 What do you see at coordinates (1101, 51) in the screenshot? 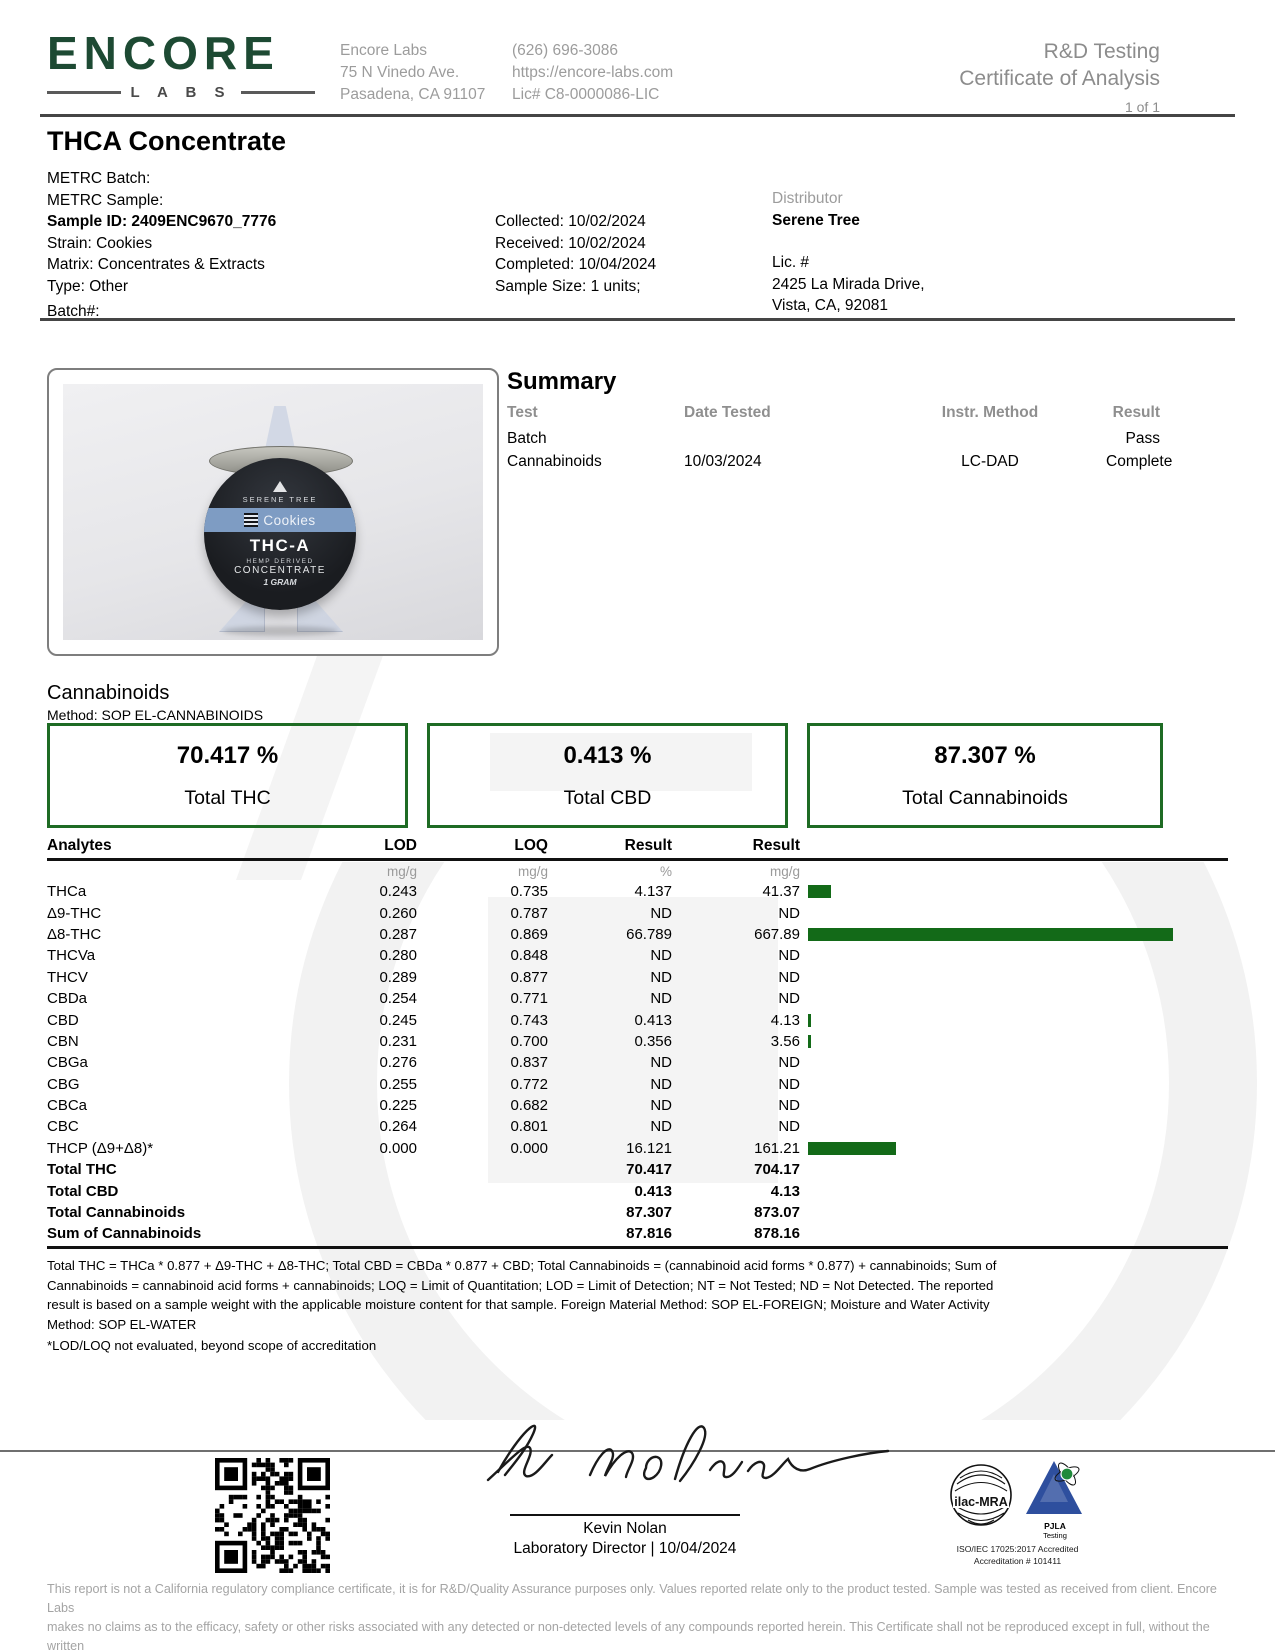
I see `report-type: R&D Testing` at bounding box center [1101, 51].